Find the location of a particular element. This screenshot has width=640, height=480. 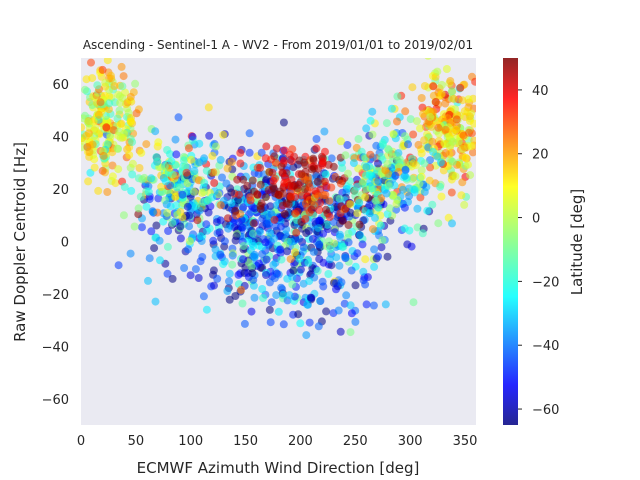

x-tick-label: 350 is located at coordinates (465, 441).